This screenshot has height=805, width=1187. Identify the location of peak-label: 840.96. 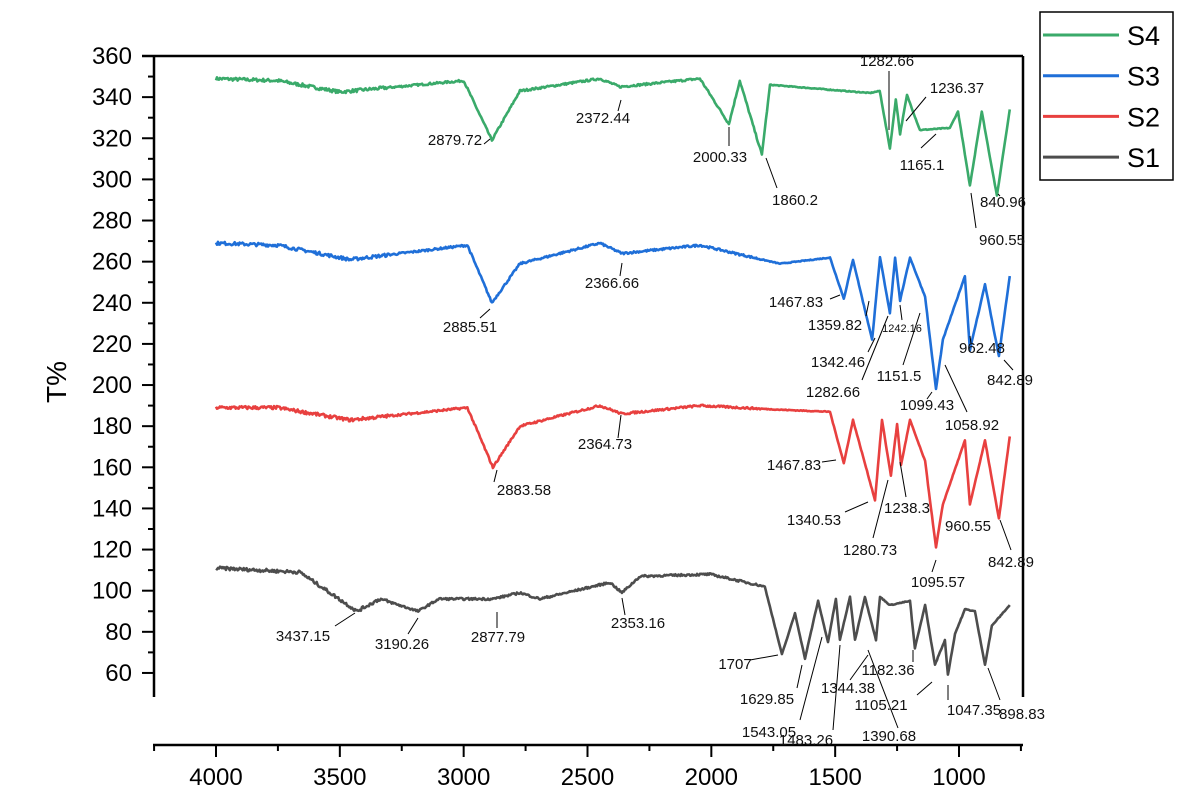
(1003, 202).